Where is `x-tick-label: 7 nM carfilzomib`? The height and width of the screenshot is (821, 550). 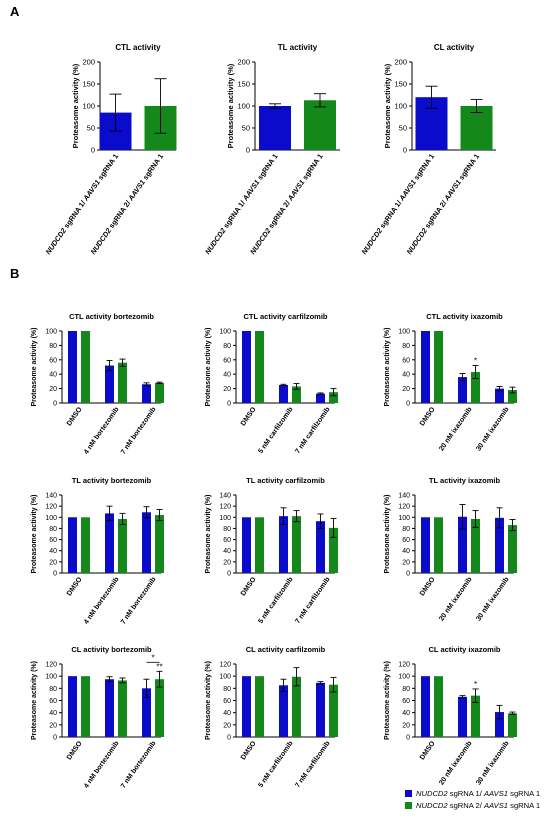
x-tick-label: 7 nM carfilzomib is located at coordinates (312, 430).